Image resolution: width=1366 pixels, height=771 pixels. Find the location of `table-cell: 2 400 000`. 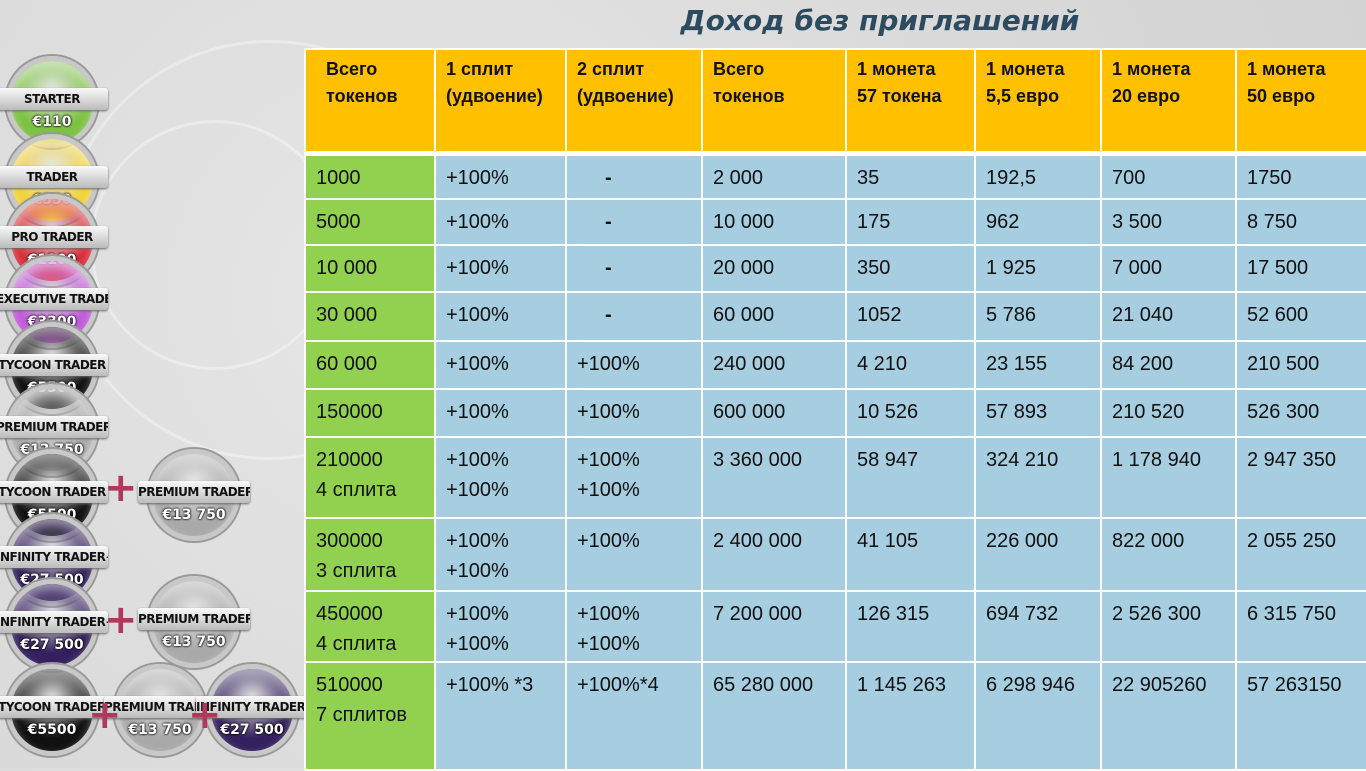

table-cell: 2 400 000 is located at coordinates (774, 554).